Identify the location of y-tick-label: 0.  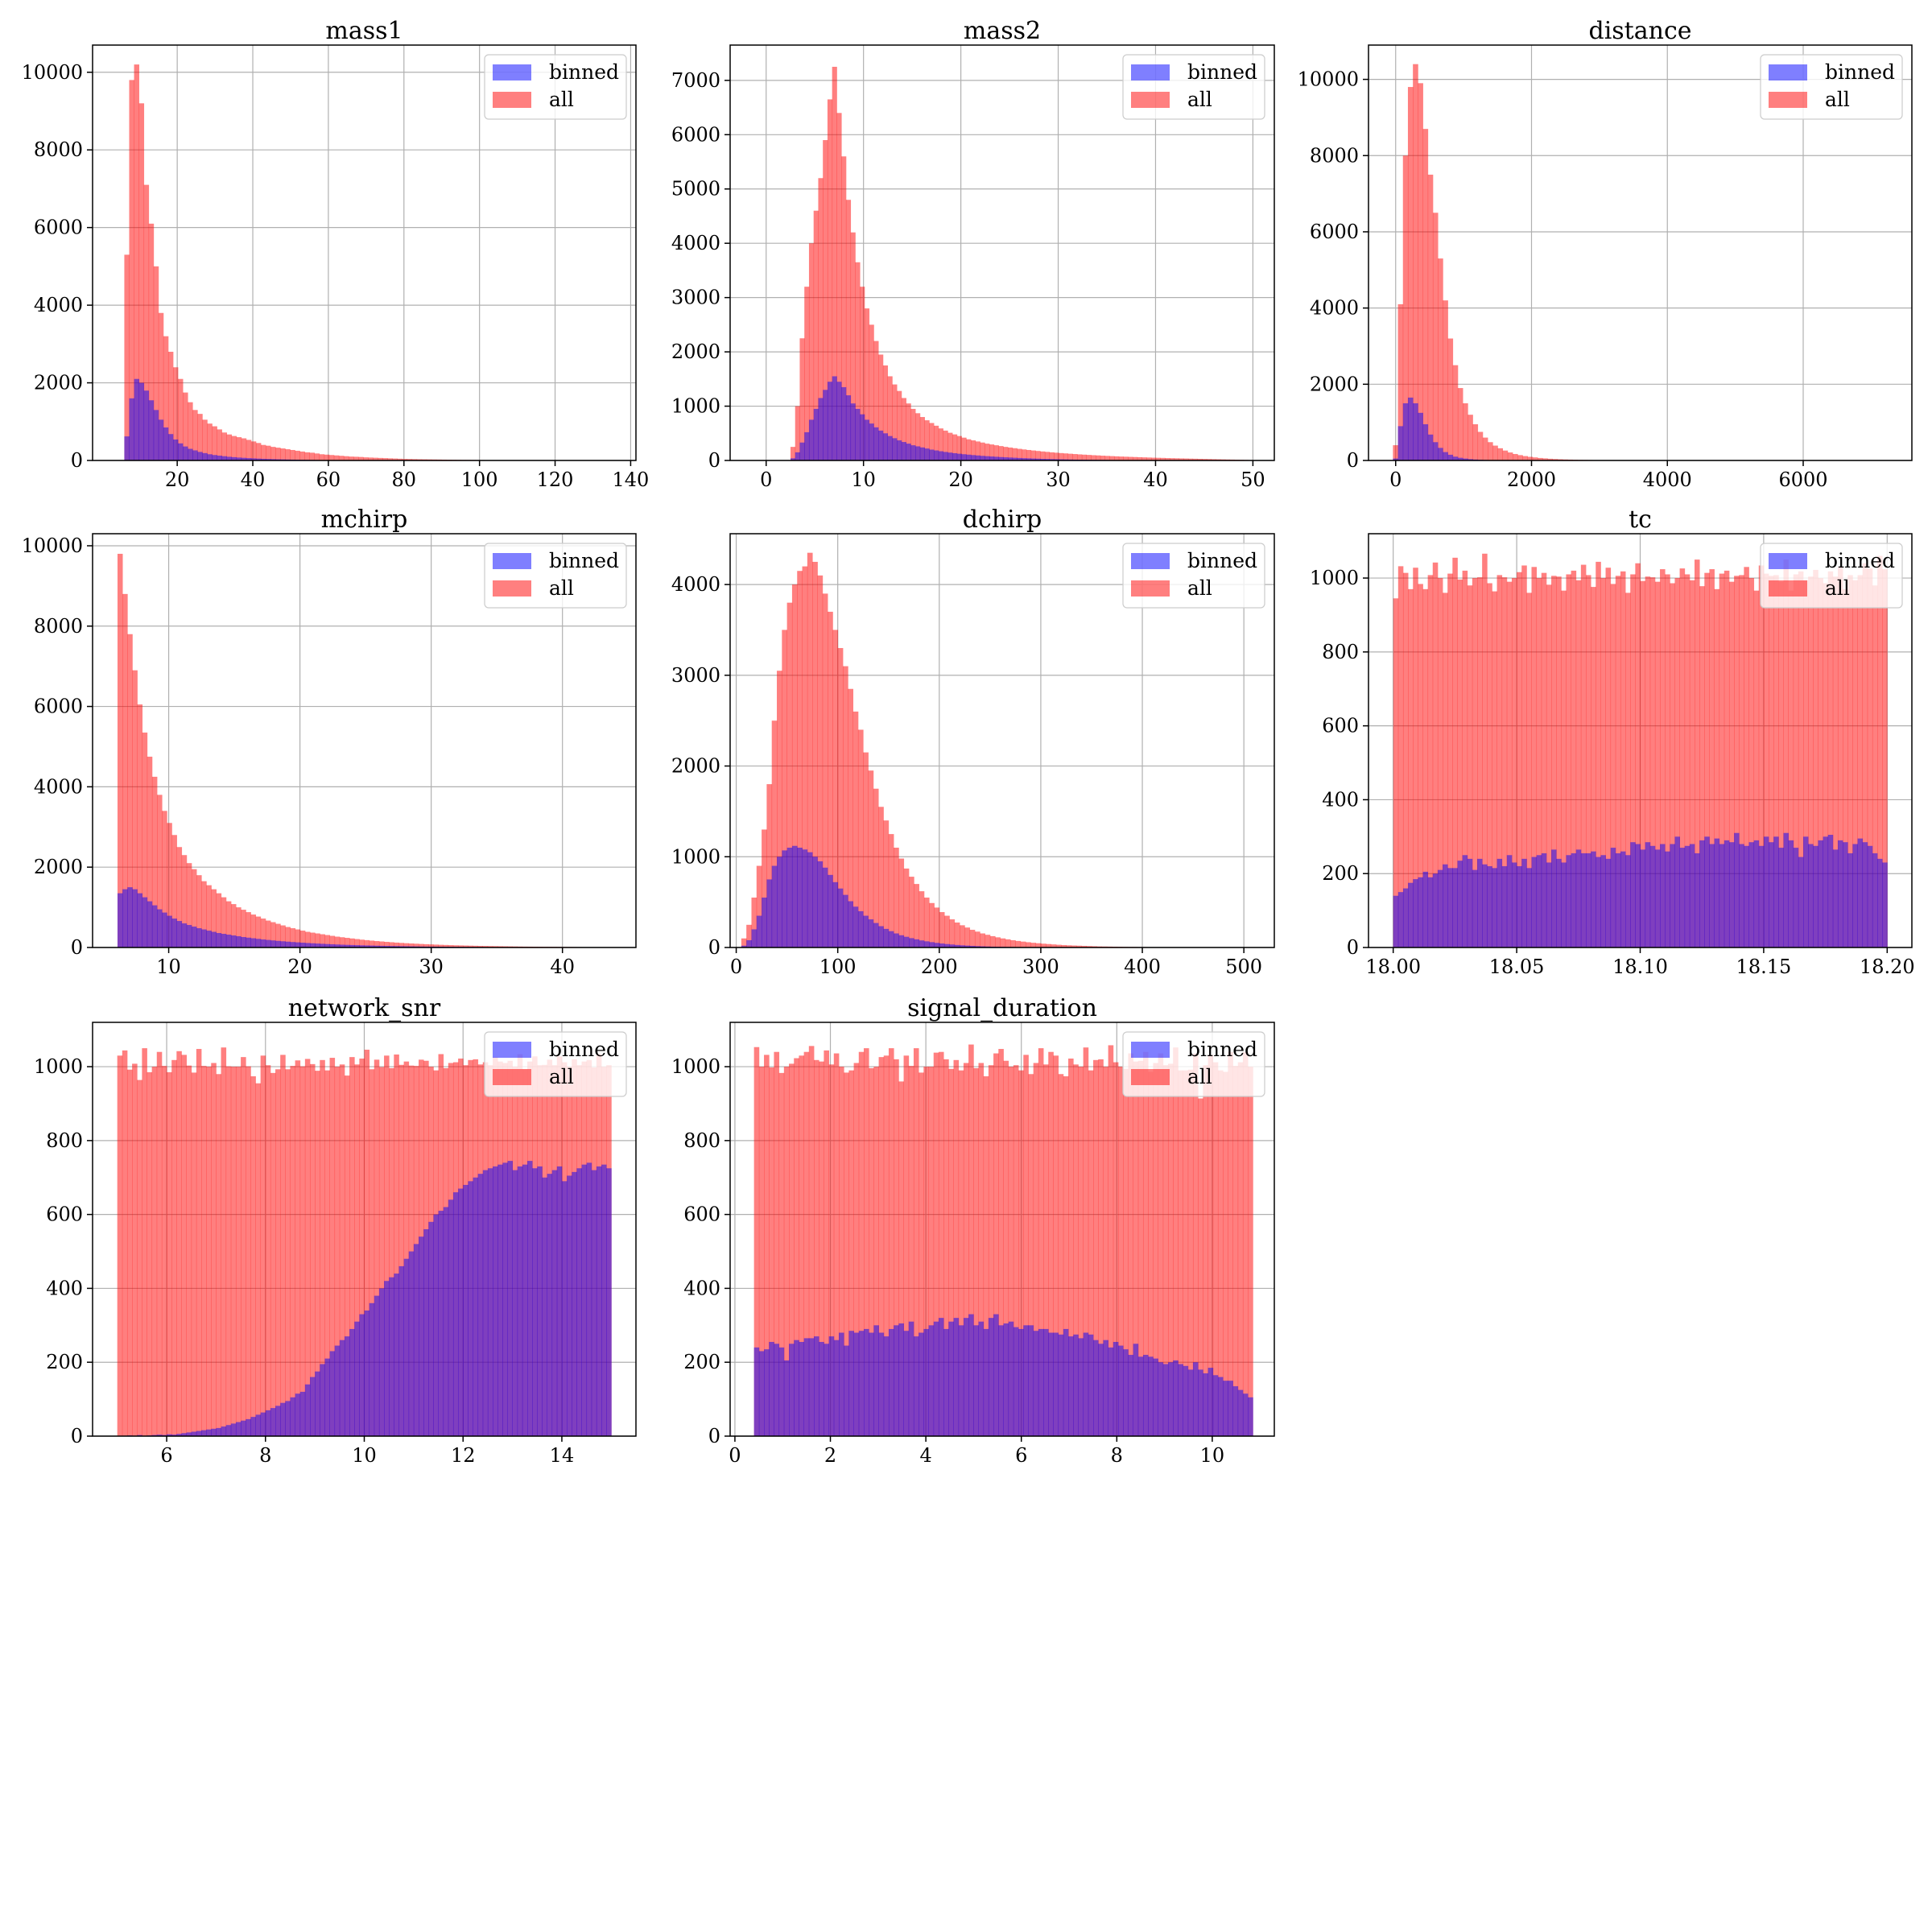
(714, 947).